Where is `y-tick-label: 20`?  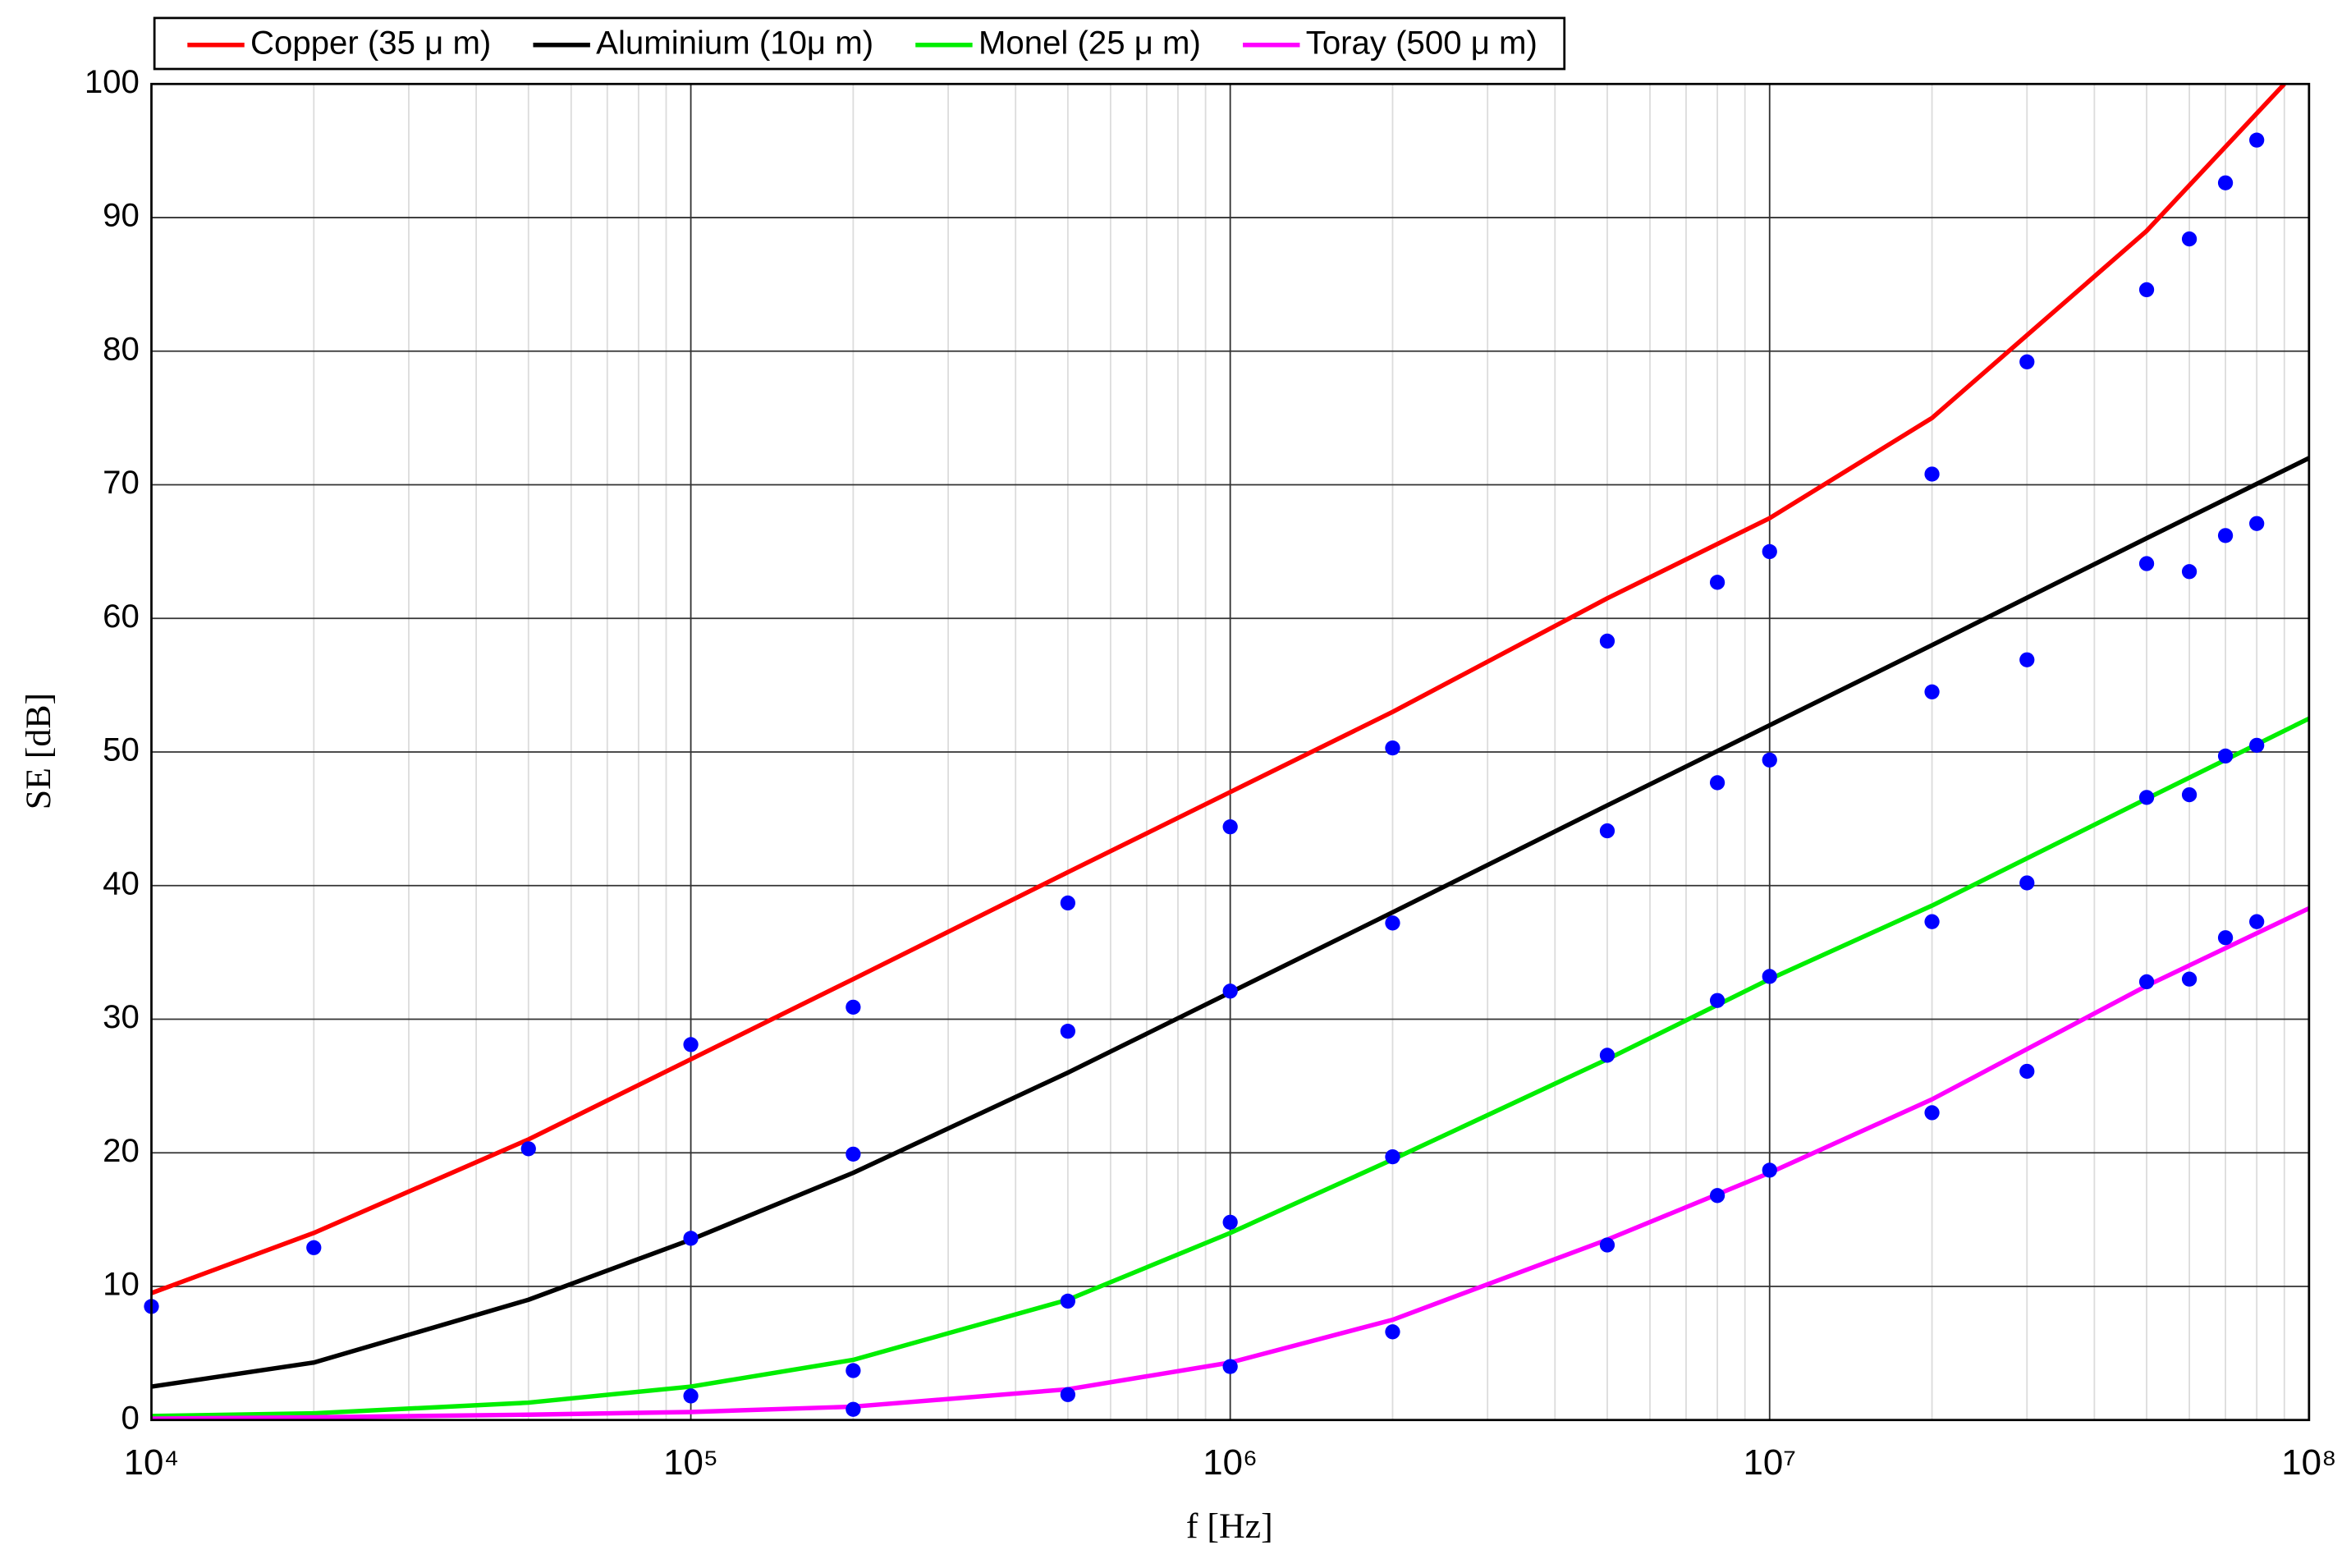
y-tick-label: 20 is located at coordinates (121, 1150).